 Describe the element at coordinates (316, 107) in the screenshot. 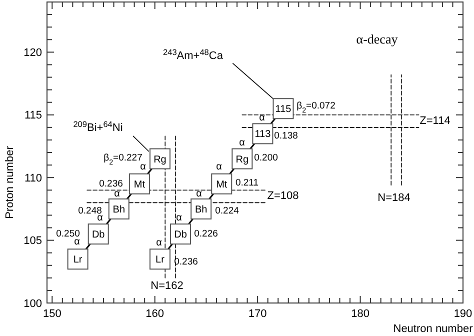

I see `annotation: β$_{2}$=0.072` at that location.